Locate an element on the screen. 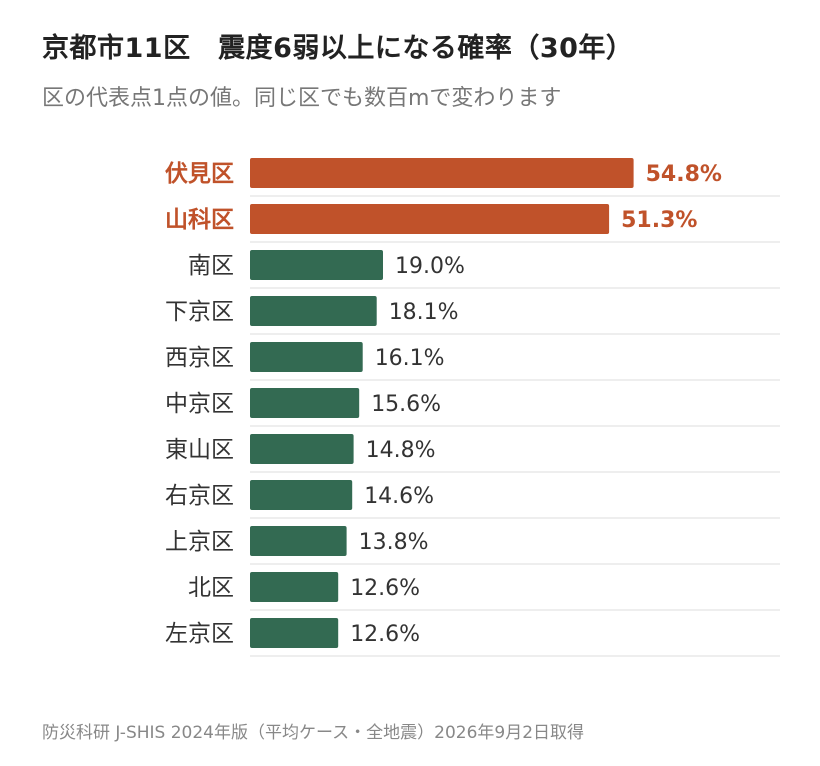 The image size is (820, 766). category-label: 北区 is located at coordinates (211, 588).